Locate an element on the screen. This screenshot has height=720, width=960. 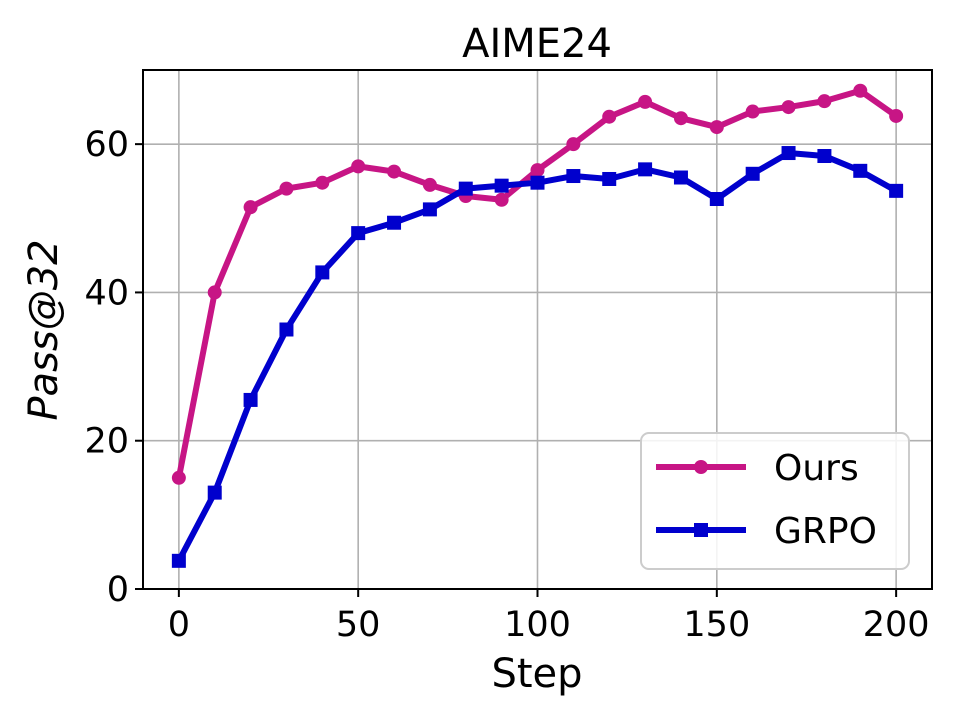
legend-marker-grpo is located at coordinates (701, 530).